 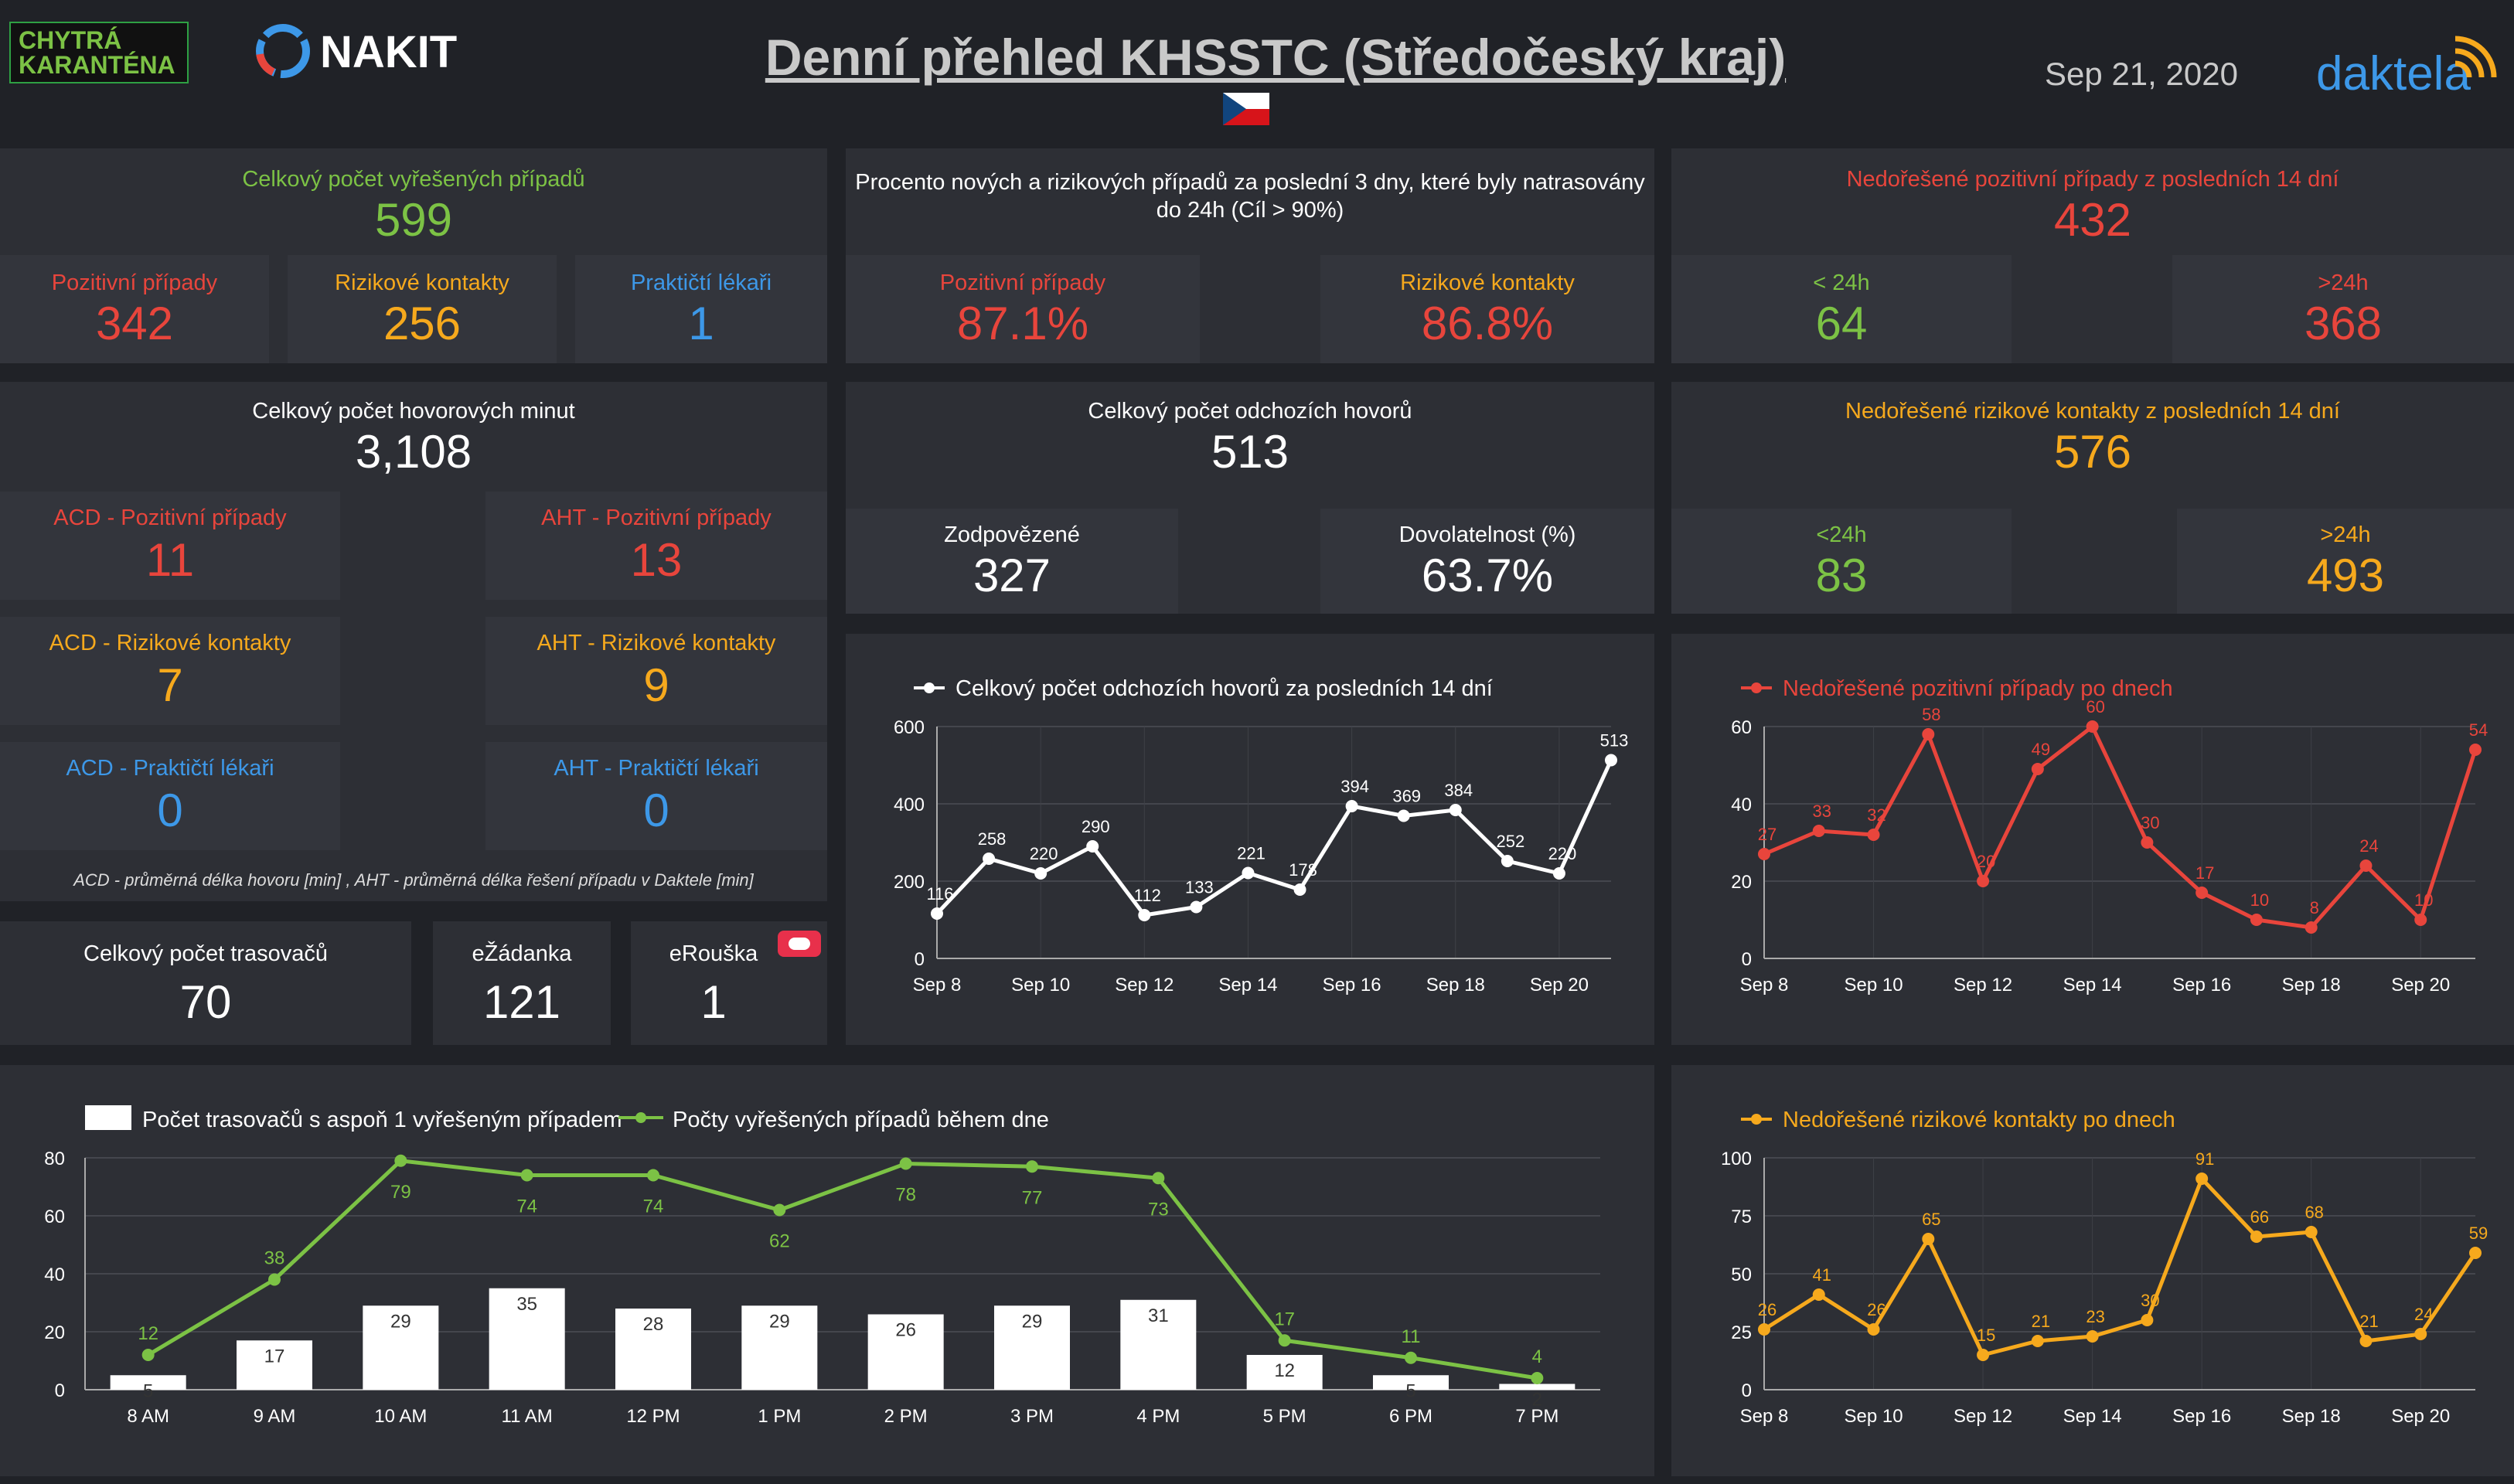 I want to click on tracers-value: 70, so click(x=205, y=1002).